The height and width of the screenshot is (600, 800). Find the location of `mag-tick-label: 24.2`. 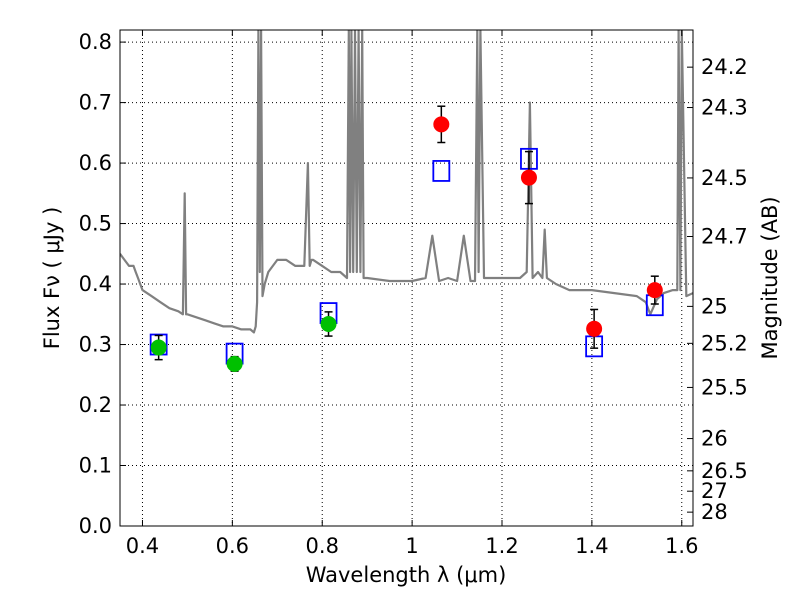

mag-tick-label: 24.2 is located at coordinates (724, 67).